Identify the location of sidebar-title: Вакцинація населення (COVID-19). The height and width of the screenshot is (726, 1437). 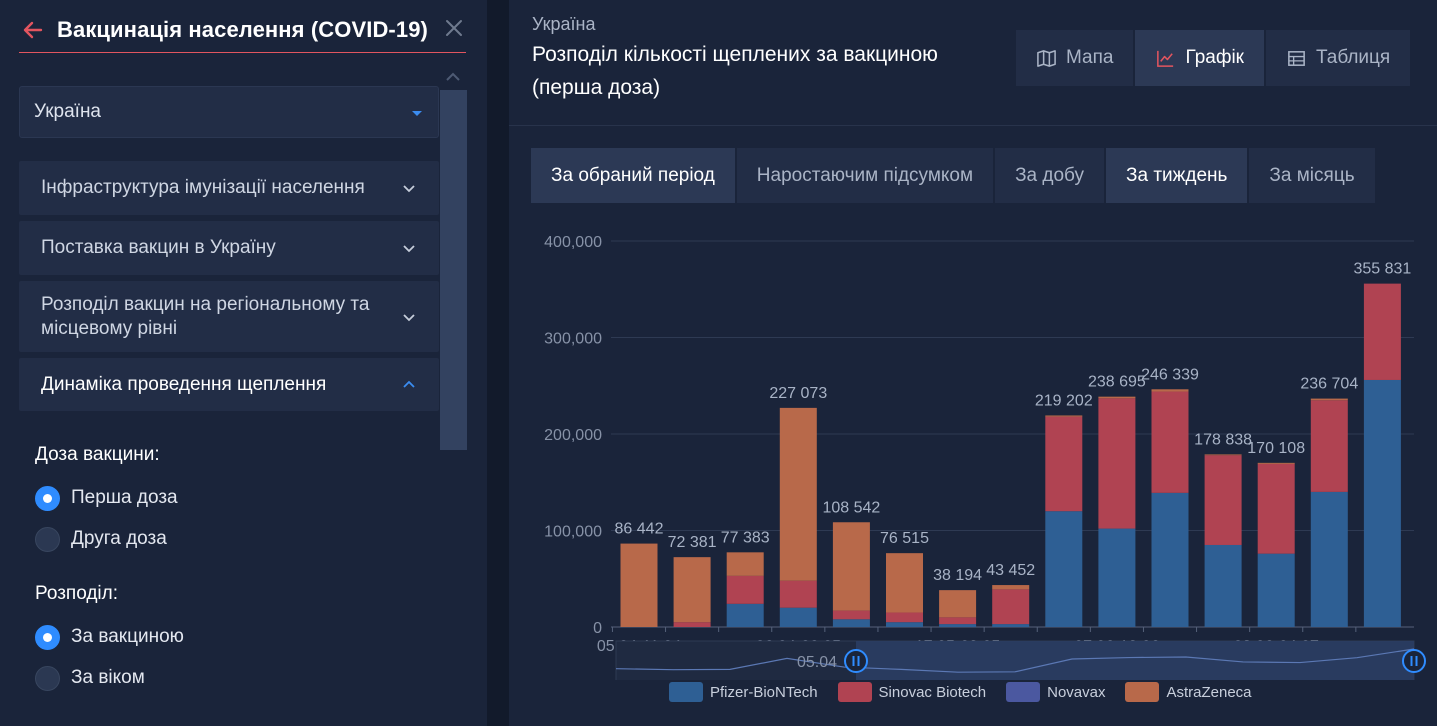
(242, 29).